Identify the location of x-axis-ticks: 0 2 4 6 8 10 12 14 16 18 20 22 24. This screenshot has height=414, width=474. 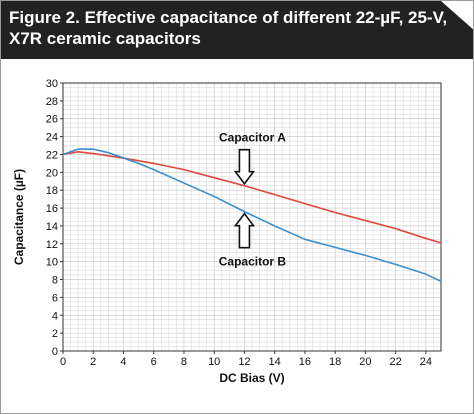
(246, 359).